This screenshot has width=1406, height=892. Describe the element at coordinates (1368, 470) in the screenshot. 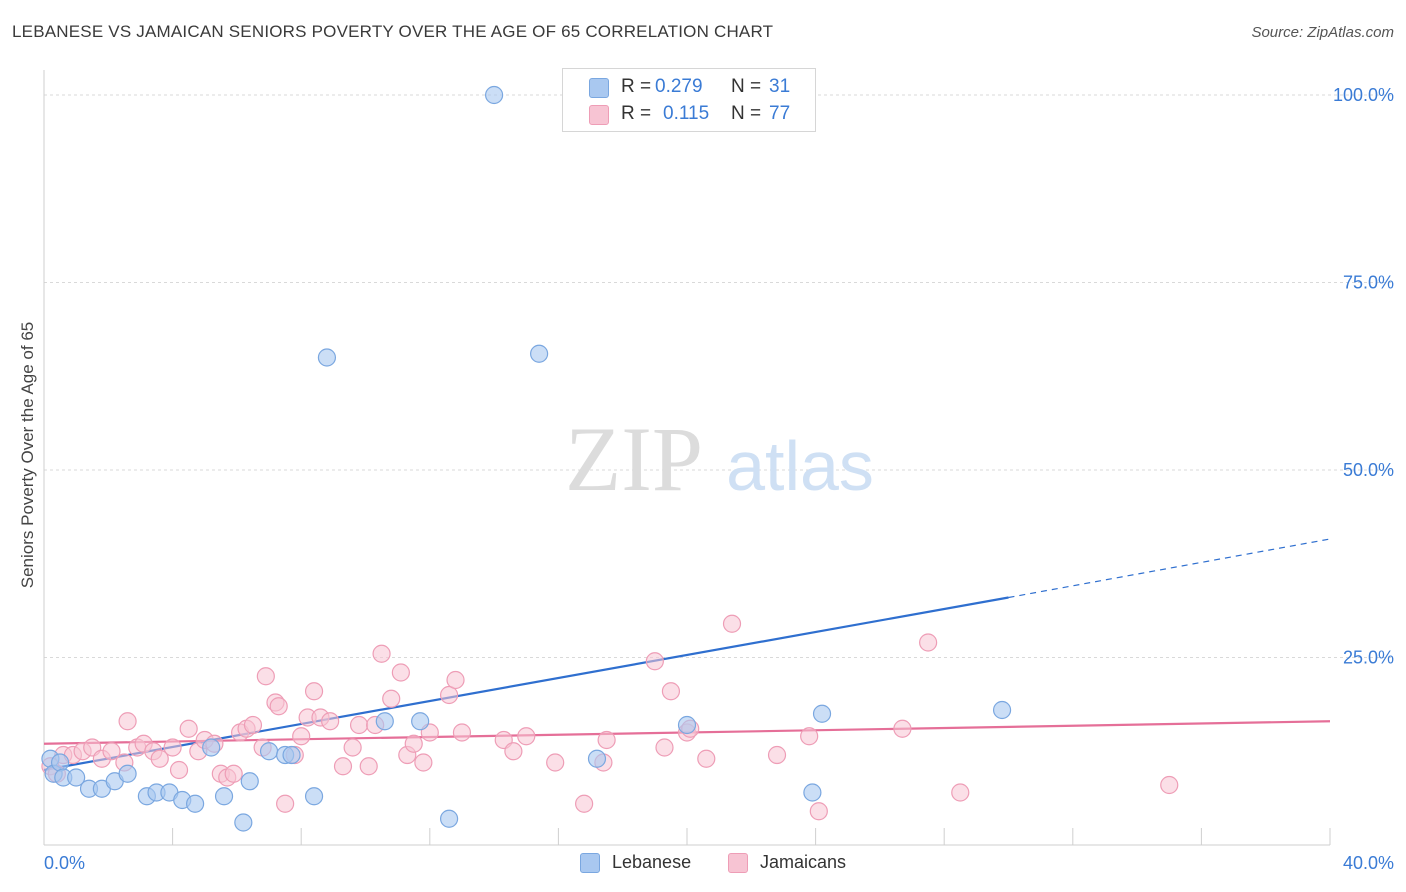

I see `y-tick-label: 50.0%` at that location.